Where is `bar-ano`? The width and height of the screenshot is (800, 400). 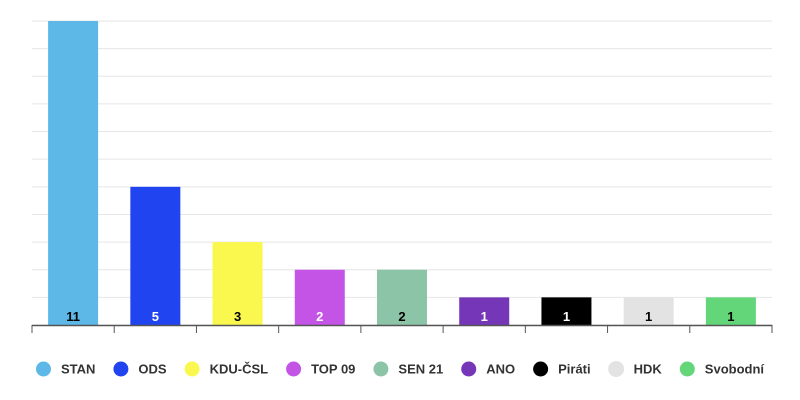 bar-ano is located at coordinates (484, 311).